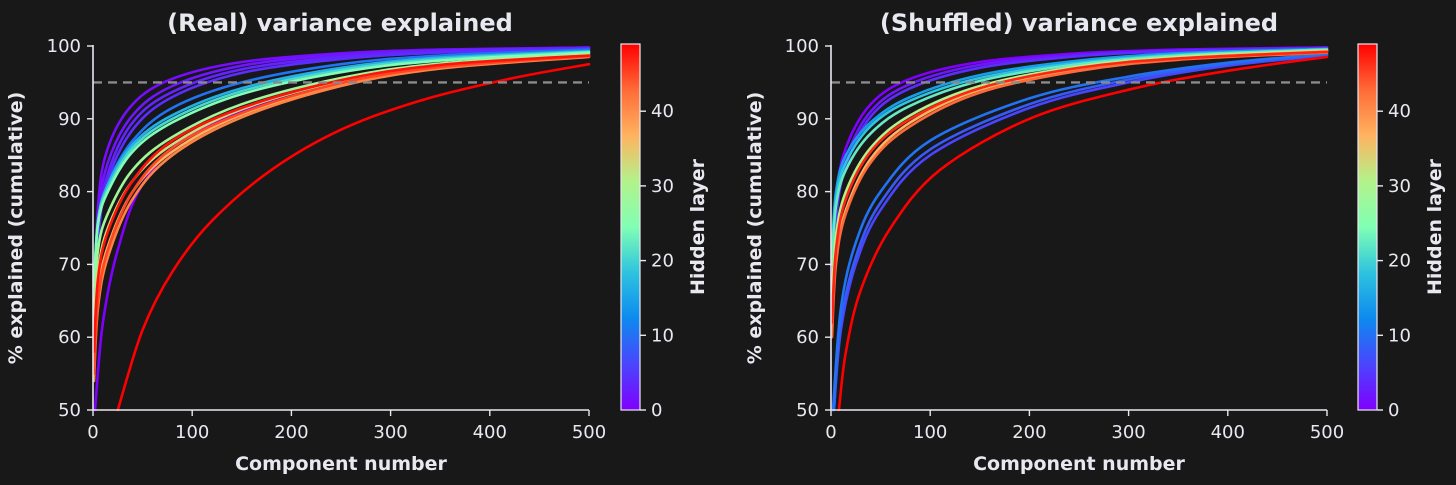 The height and width of the screenshot is (485, 1456). Describe the element at coordinates (755, 228) in the screenshot. I see `y-axis-label-shuffled: % explained (cumulative)` at that location.